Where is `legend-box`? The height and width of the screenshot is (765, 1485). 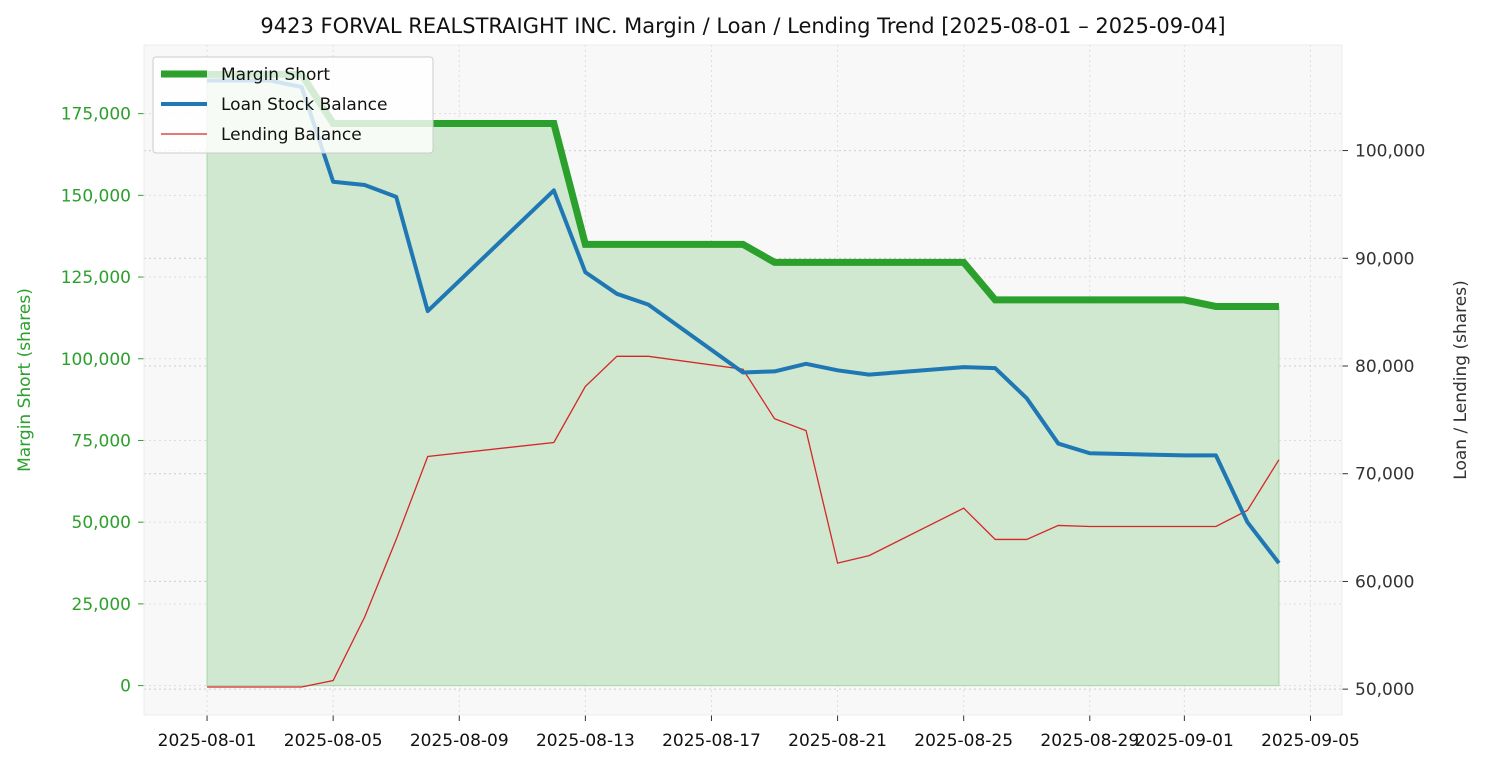
legend-box is located at coordinates (293, 105).